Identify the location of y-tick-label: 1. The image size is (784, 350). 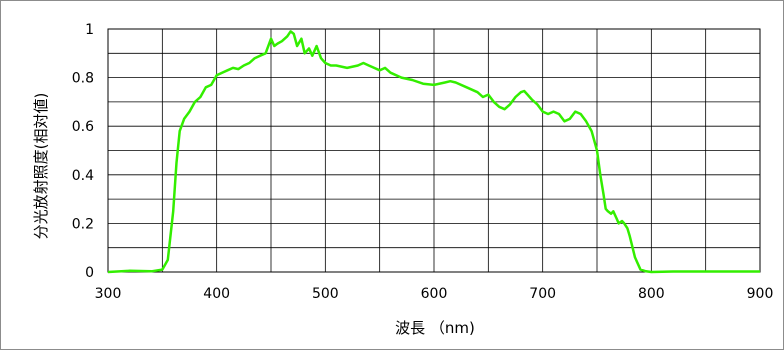
(89, 30).